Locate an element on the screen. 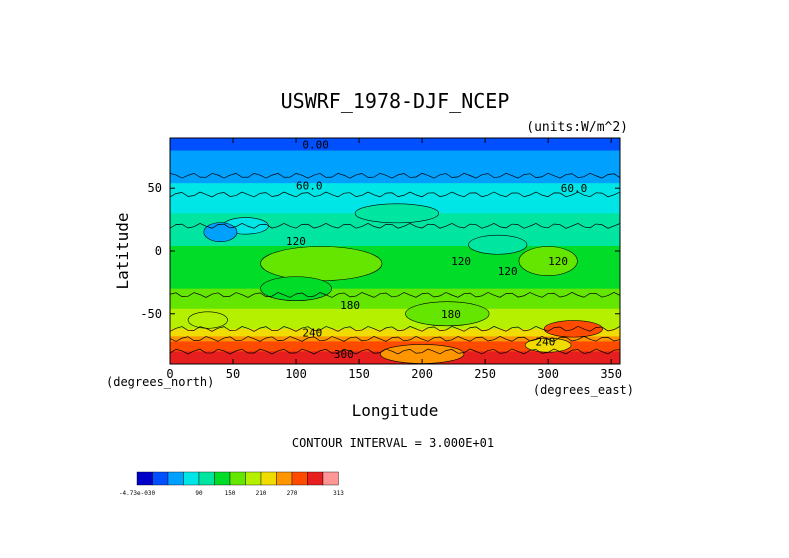  y-tick-label: 0 is located at coordinates (158, 251).